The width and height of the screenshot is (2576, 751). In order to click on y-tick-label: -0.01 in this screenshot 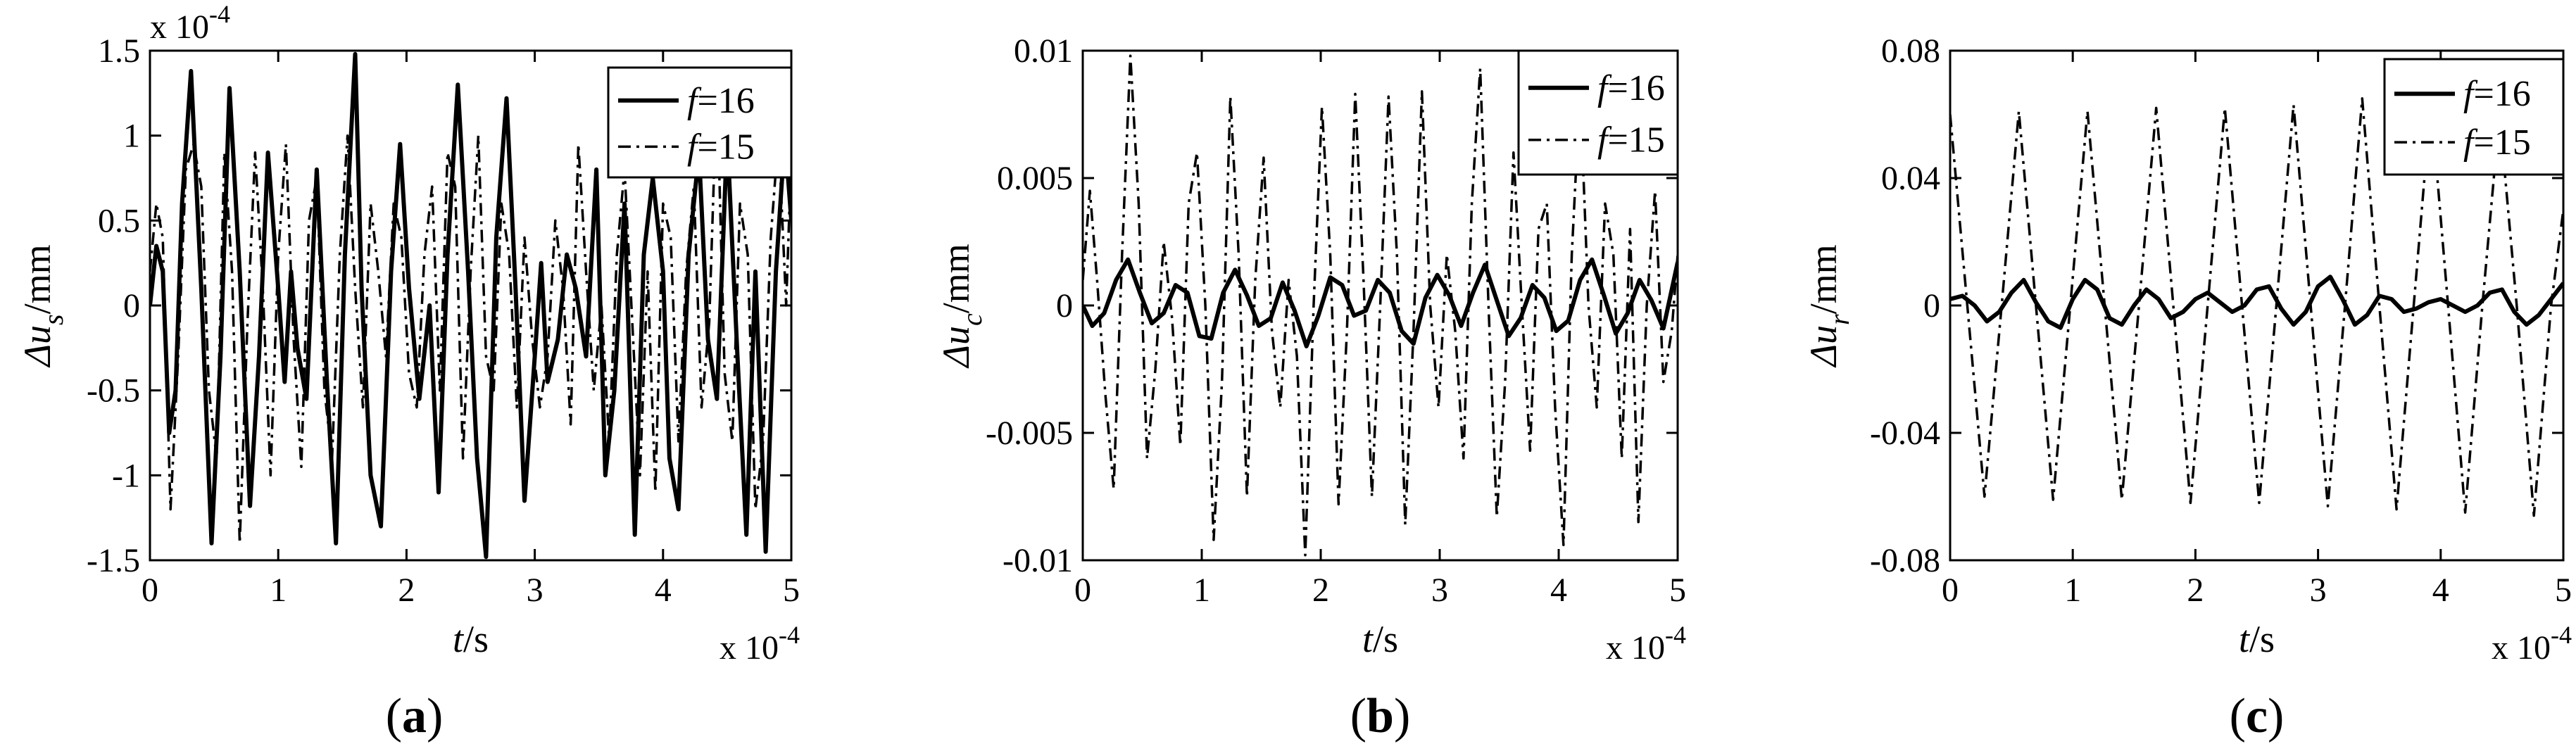, I will do `click(1038, 561)`.